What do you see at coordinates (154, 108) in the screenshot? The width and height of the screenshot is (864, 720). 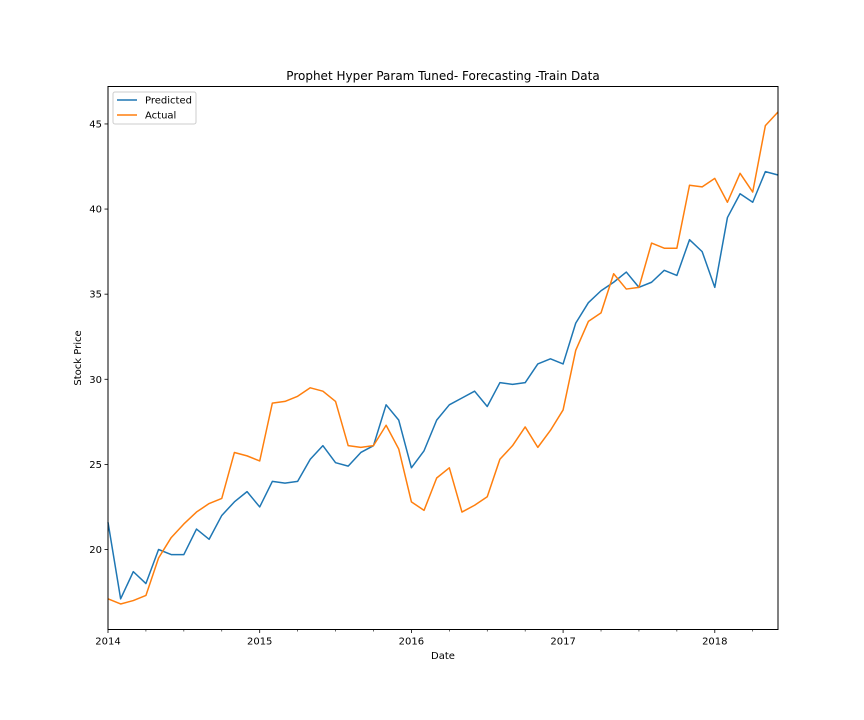 I see `legend: Predicted Actual` at bounding box center [154, 108].